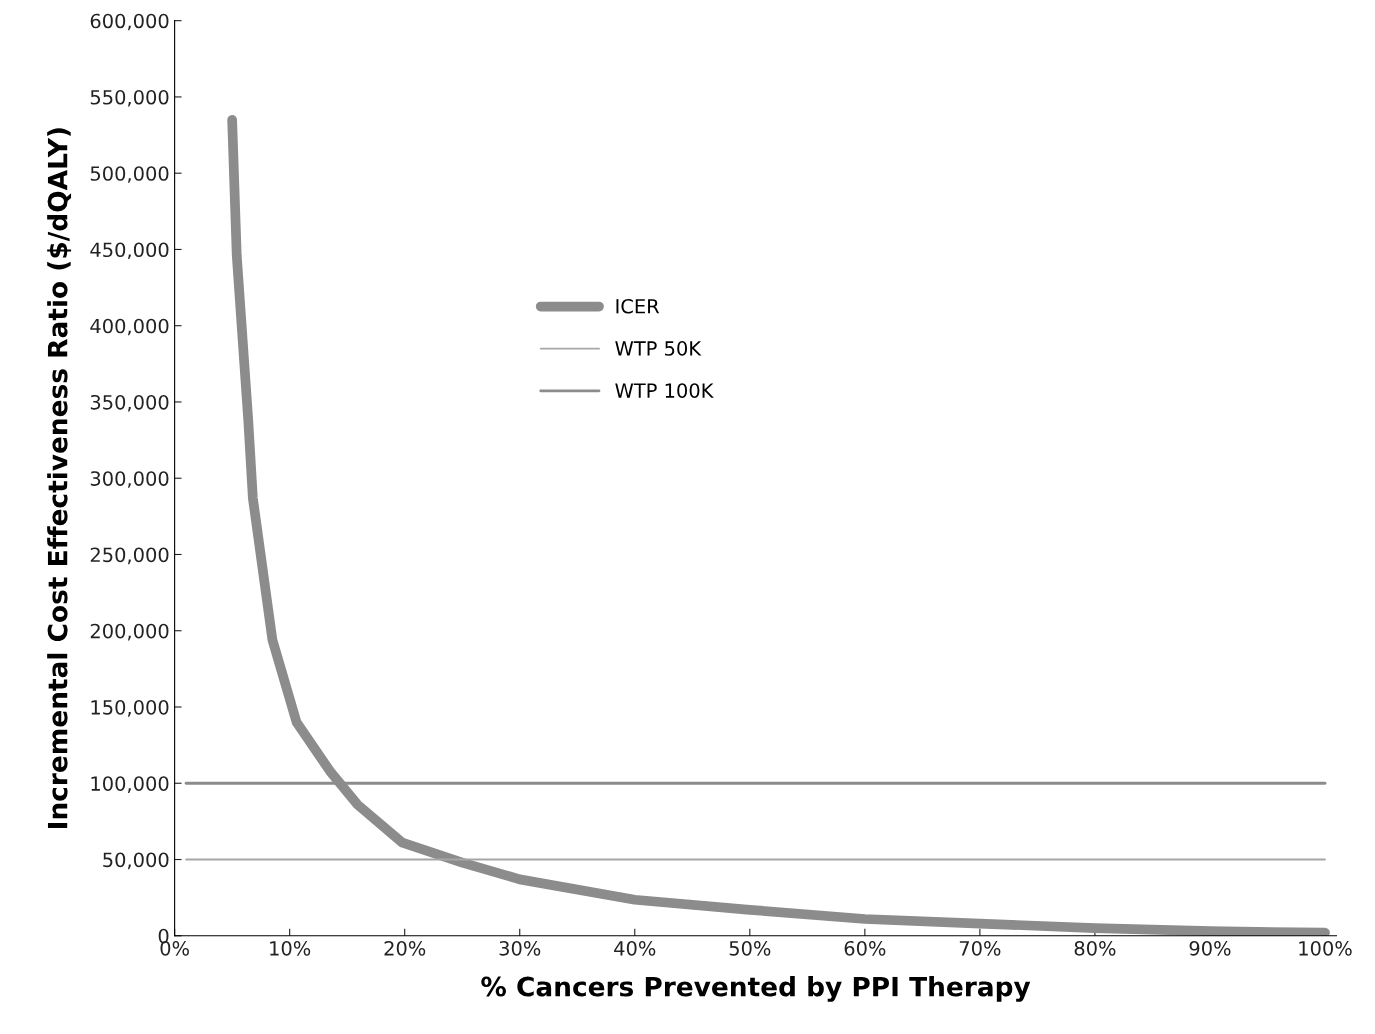 This screenshot has height=1034, width=1375. What do you see at coordinates (1325, 948) in the screenshot?
I see `x-tick-label: 100%` at bounding box center [1325, 948].